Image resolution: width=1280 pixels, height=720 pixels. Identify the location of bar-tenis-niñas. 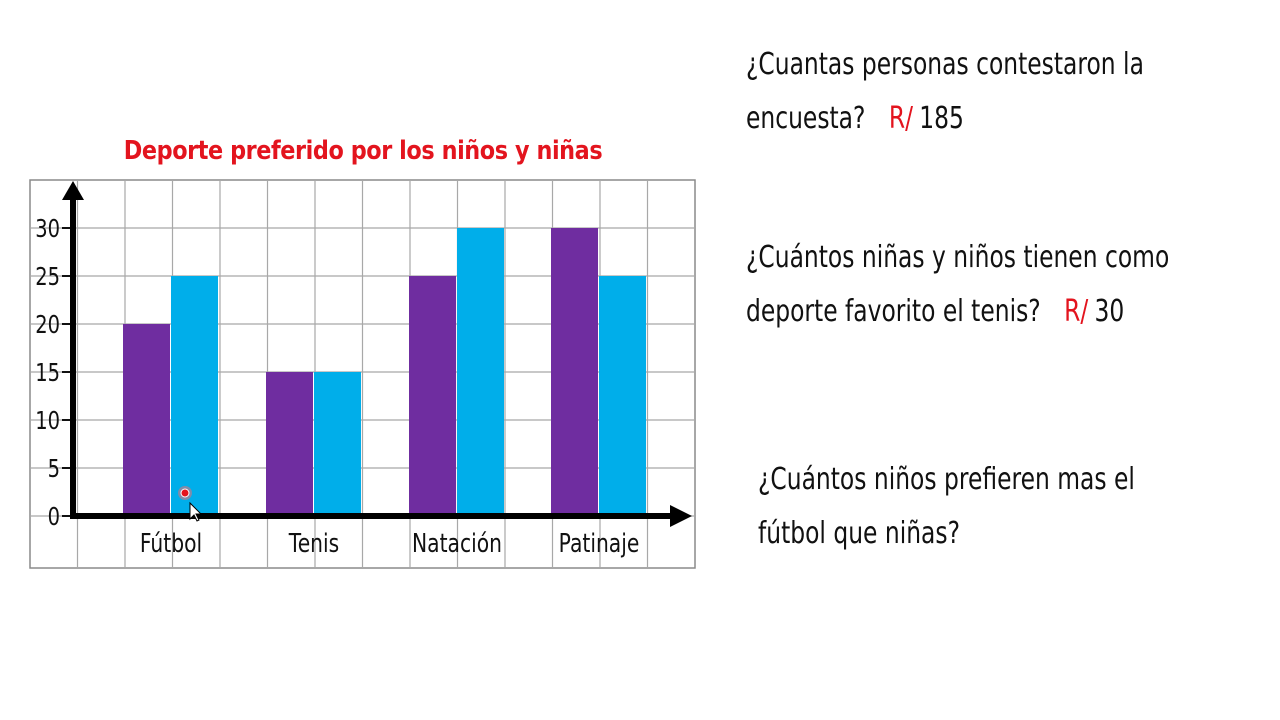
(337, 444).